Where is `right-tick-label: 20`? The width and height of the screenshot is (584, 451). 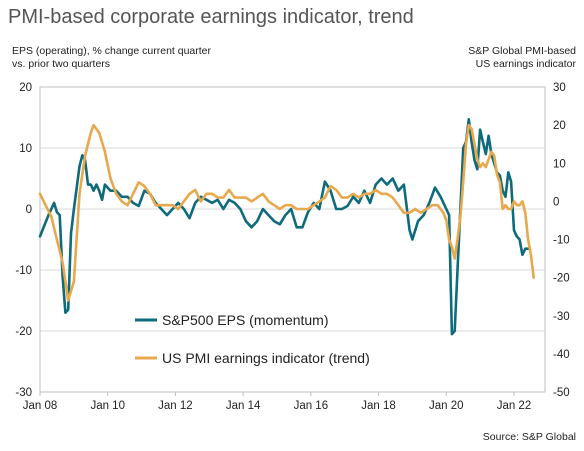 right-tick-label: 20 is located at coordinates (559, 126).